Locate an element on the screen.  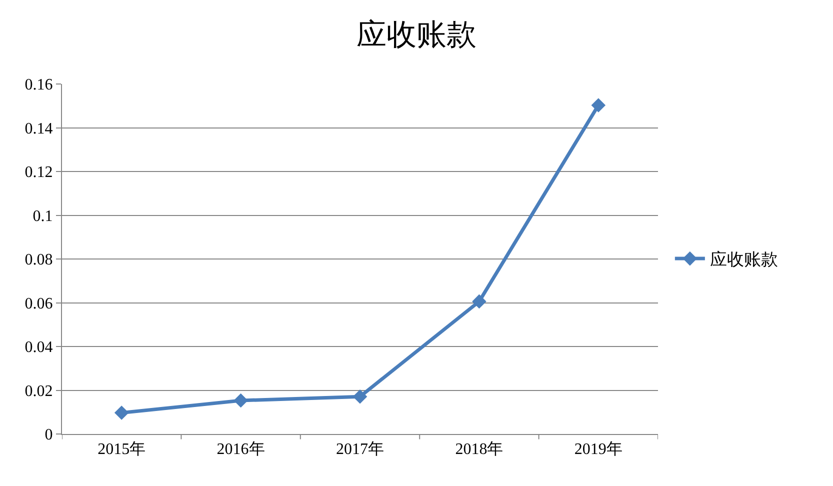
y-tick-label: 0.02 is located at coordinates (38, 391).